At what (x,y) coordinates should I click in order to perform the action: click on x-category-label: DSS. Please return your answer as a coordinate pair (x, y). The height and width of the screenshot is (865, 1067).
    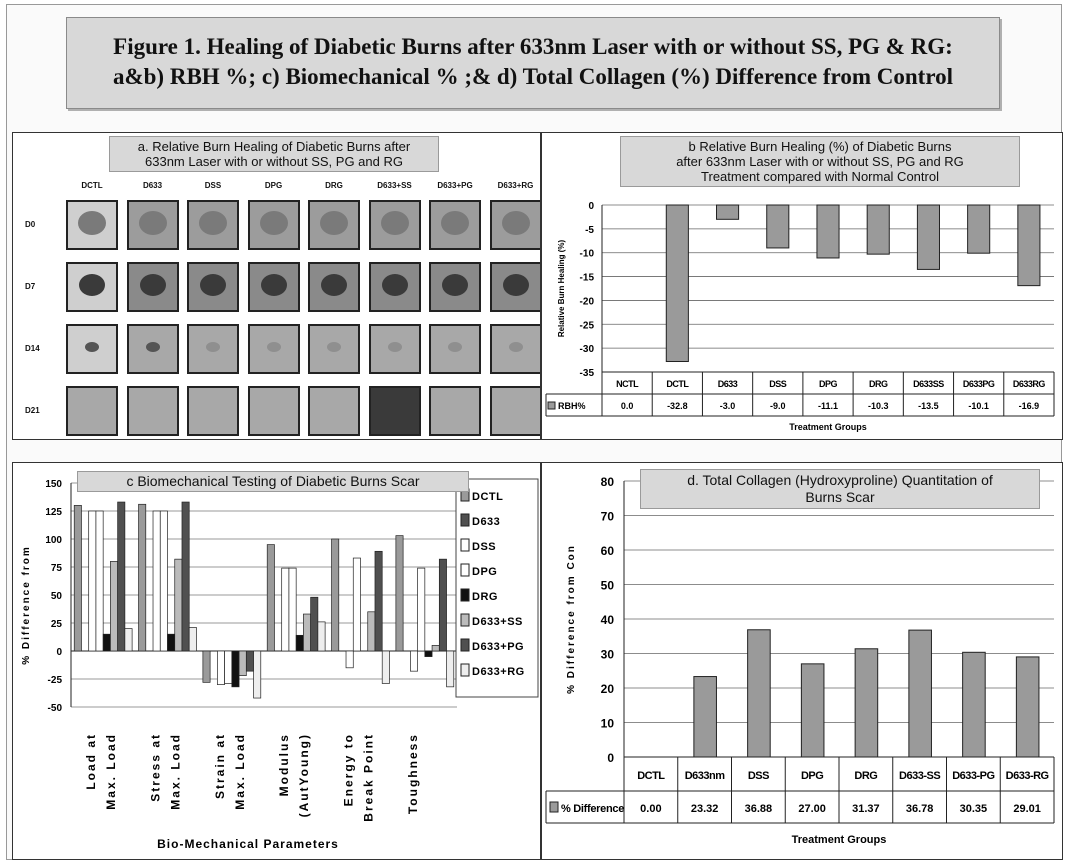
    Looking at the image, I should click on (758, 776).